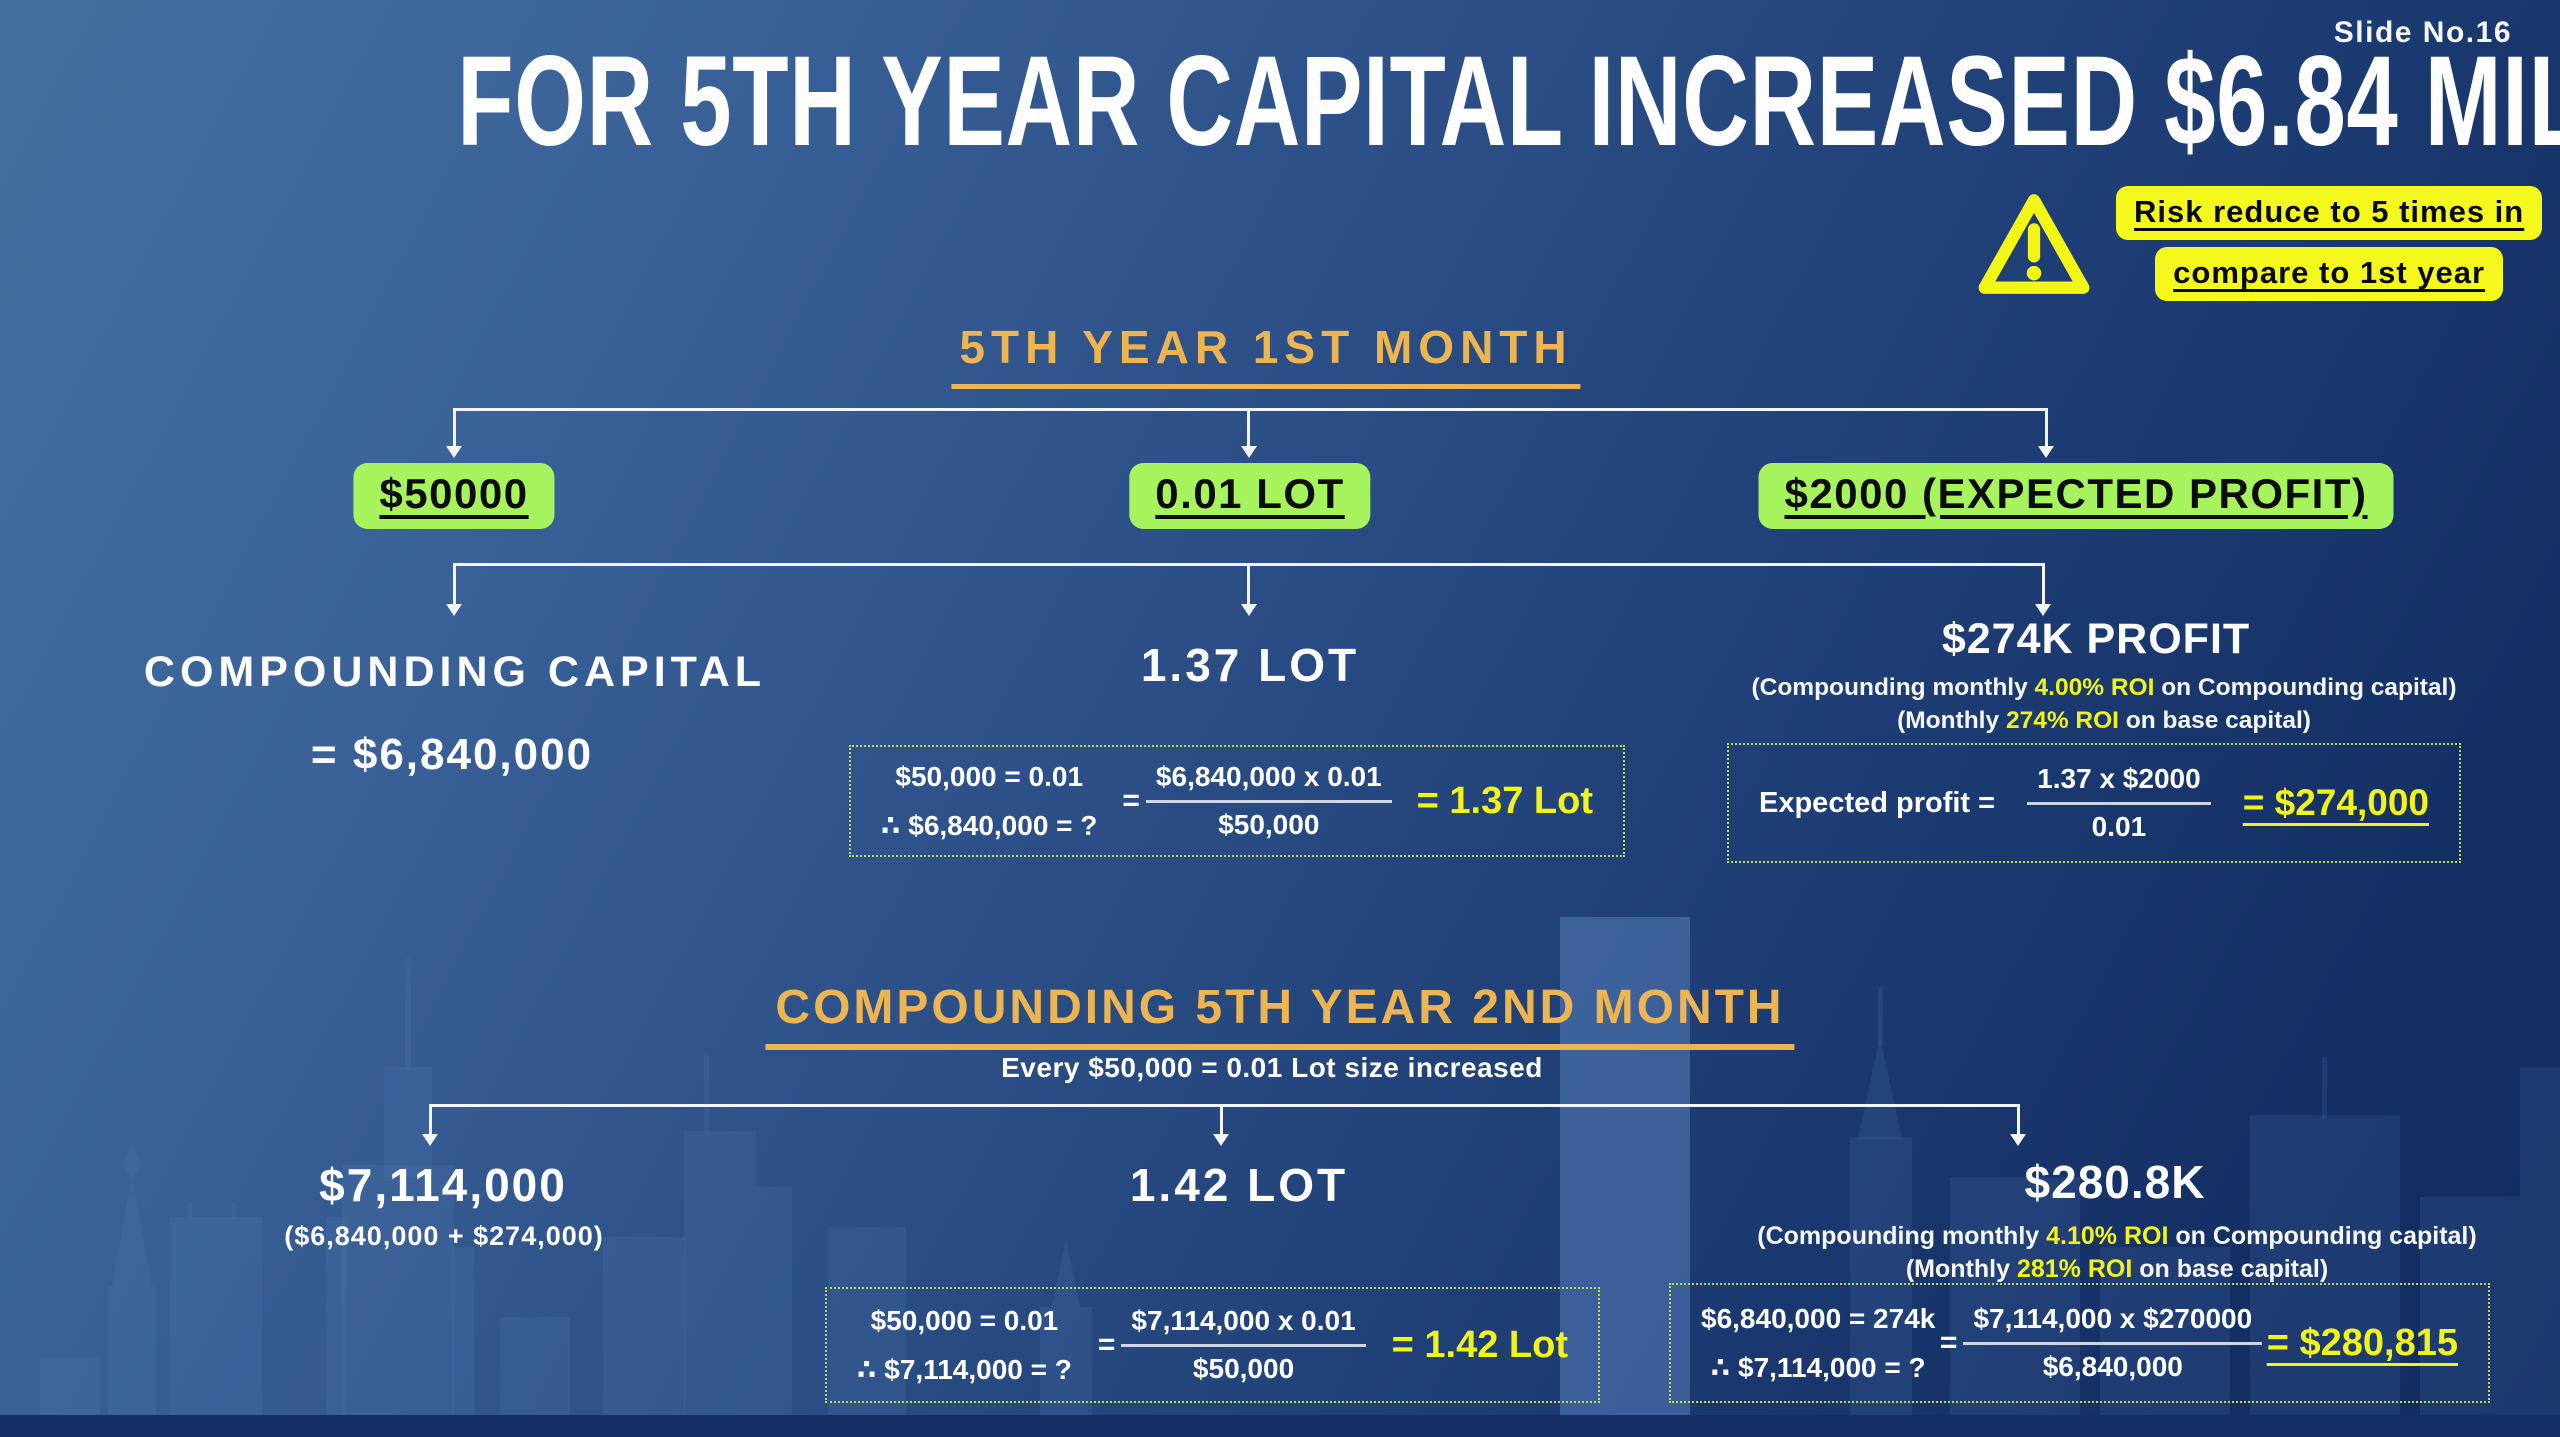 The image size is (2560, 1437). I want to click on profit-heading-s2: $280.8K, so click(2115, 1182).